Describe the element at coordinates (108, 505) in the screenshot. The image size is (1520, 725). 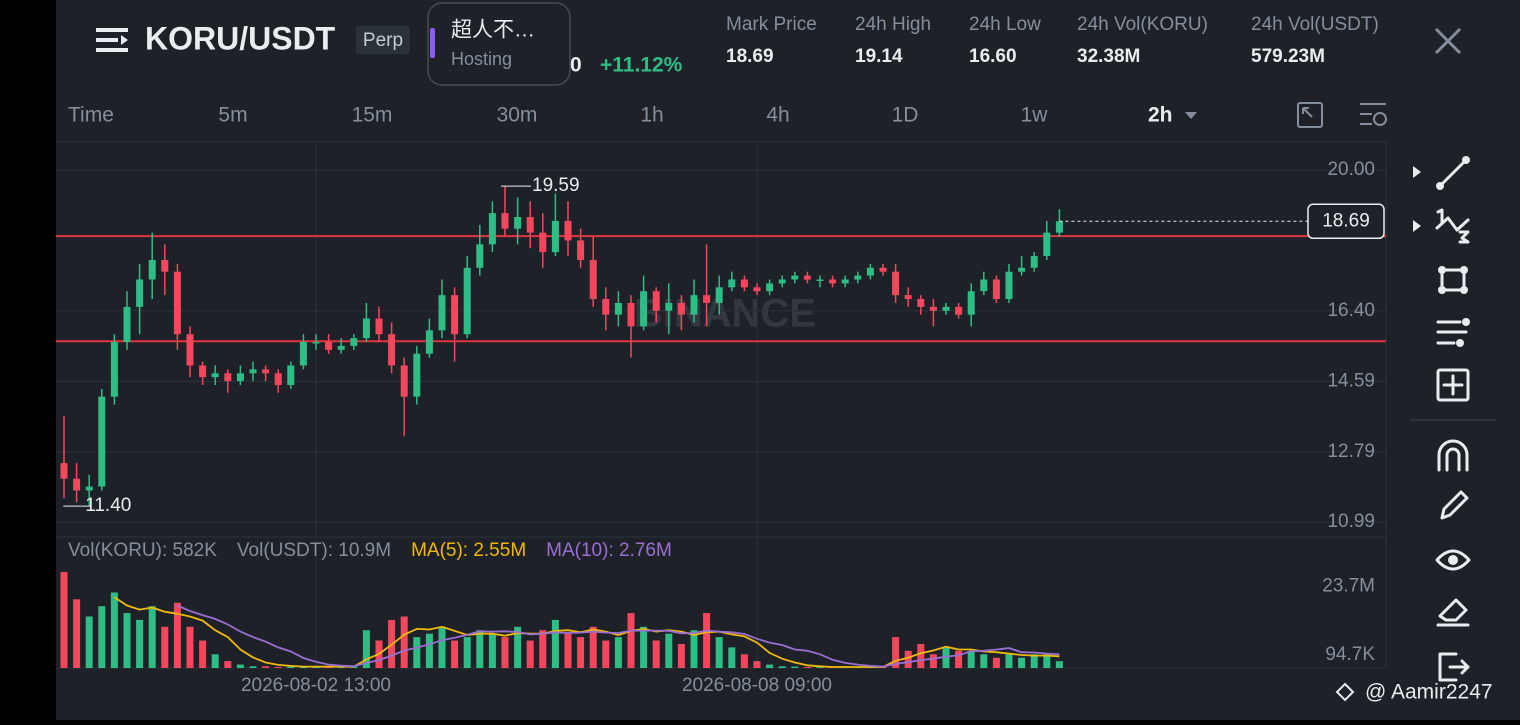
I see `low-label: 11.40` at that location.